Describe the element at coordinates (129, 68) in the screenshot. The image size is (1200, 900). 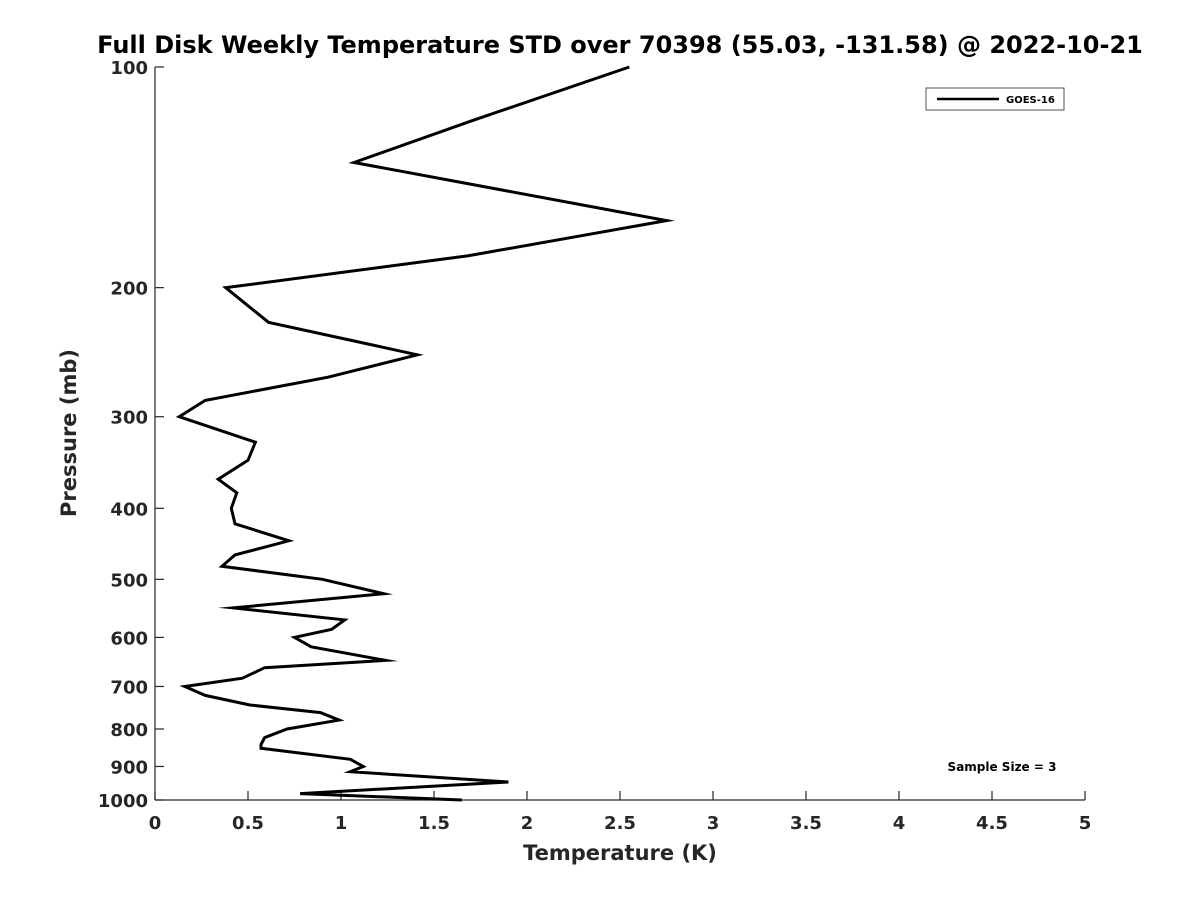
I see `y-tick-label: 100` at that location.